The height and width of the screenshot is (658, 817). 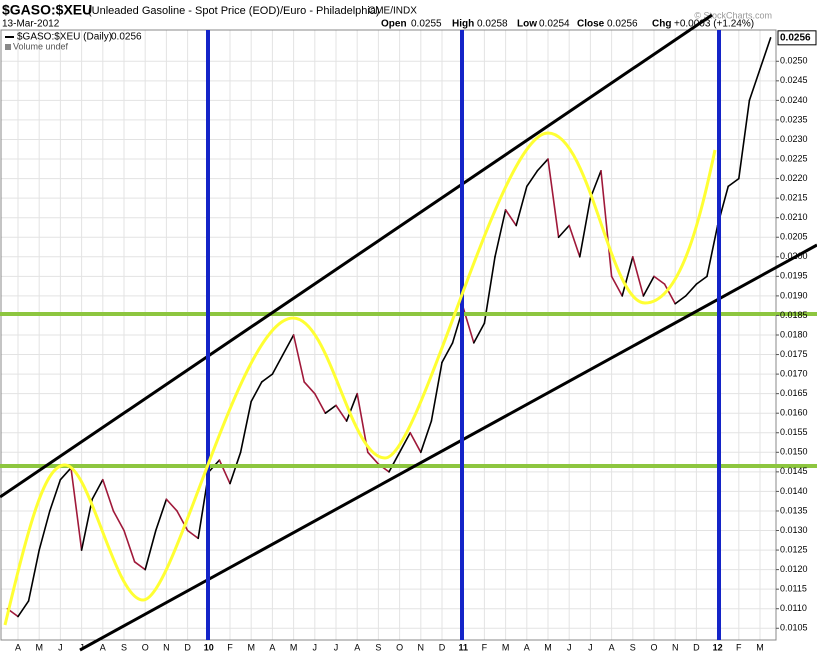 I want to click on last-price-box, so click(x=797, y=38).